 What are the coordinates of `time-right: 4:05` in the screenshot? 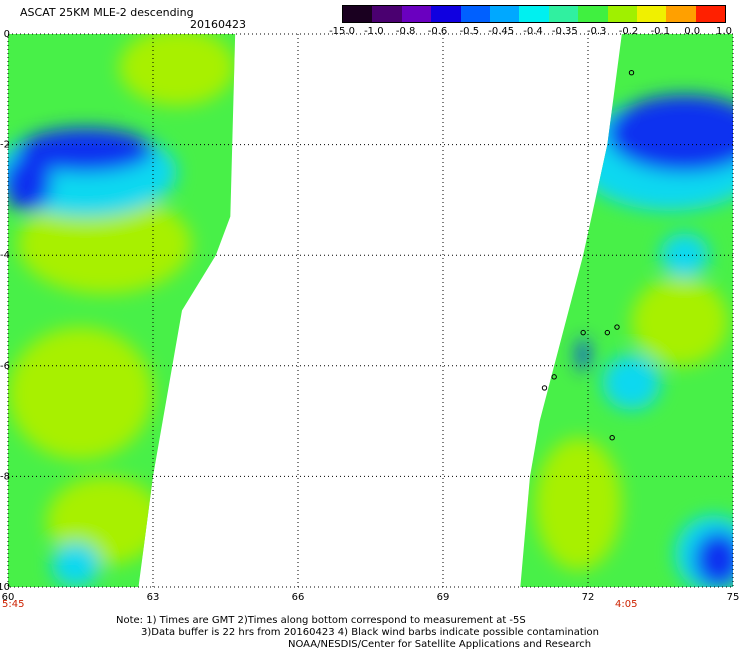 It's located at (626, 604).